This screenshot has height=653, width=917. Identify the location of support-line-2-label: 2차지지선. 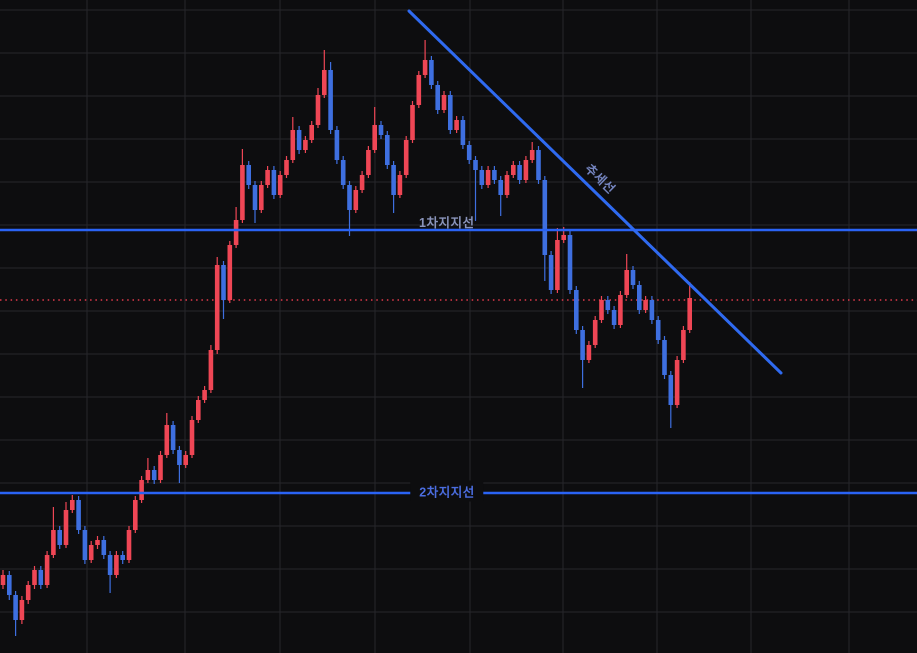
(447, 491).